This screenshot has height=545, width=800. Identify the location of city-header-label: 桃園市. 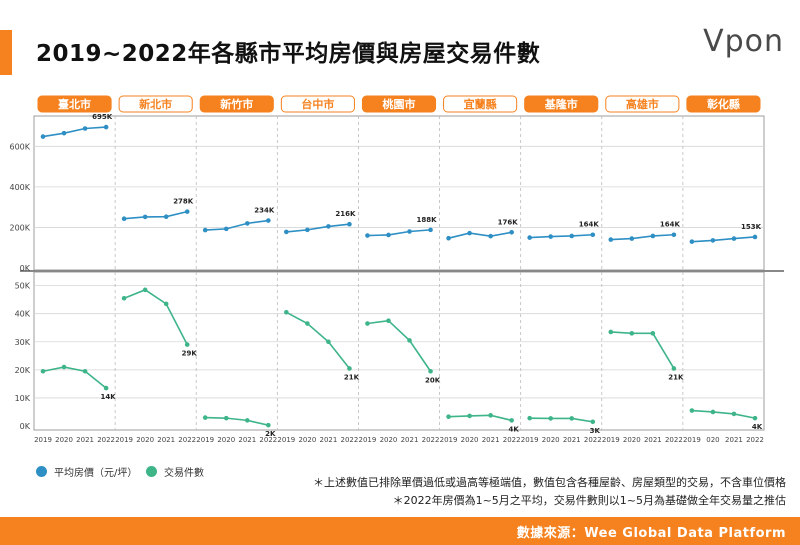
(399, 104).